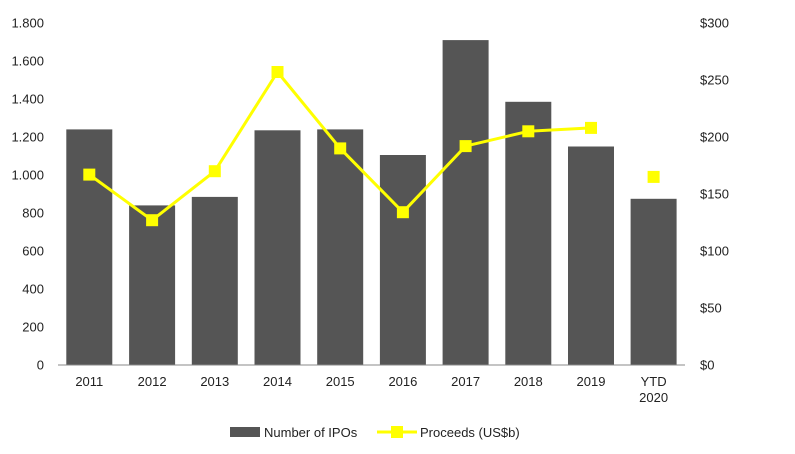  I want to click on x-tick-label: 2014, so click(277, 381).